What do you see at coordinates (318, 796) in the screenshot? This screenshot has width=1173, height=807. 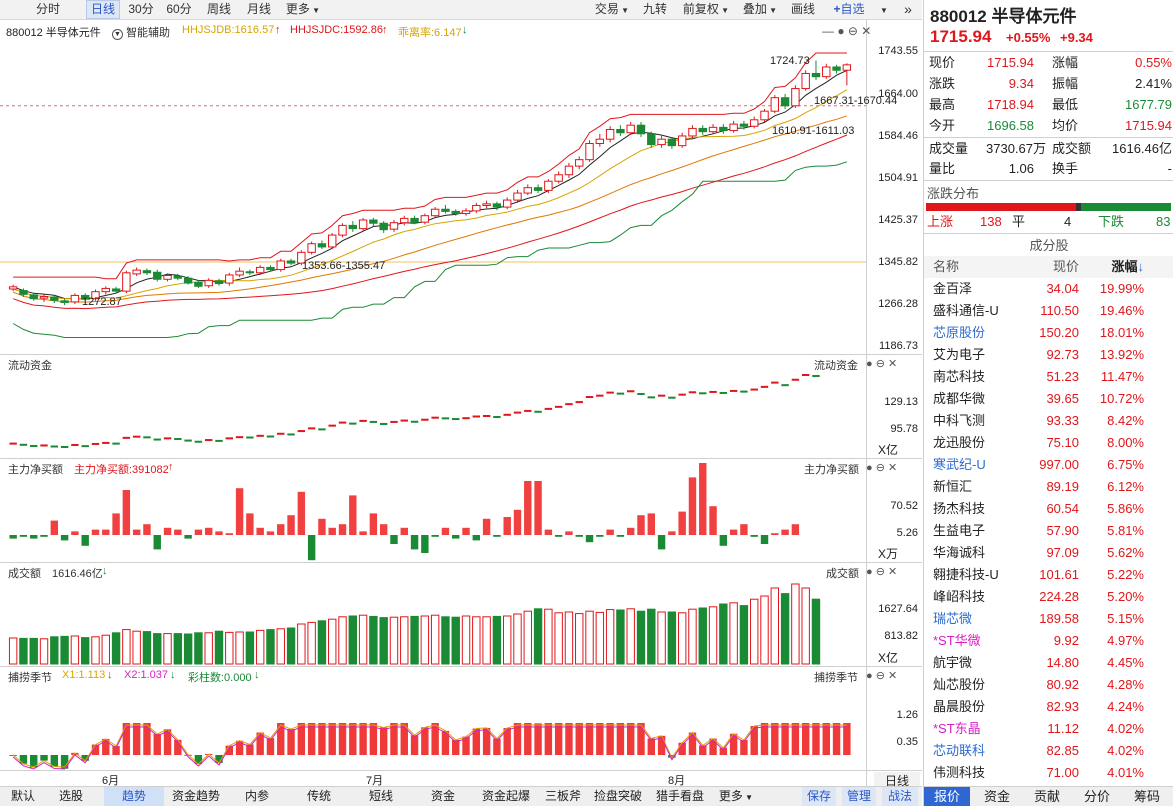 I see `tab-traditional: 传统` at bounding box center [318, 796].